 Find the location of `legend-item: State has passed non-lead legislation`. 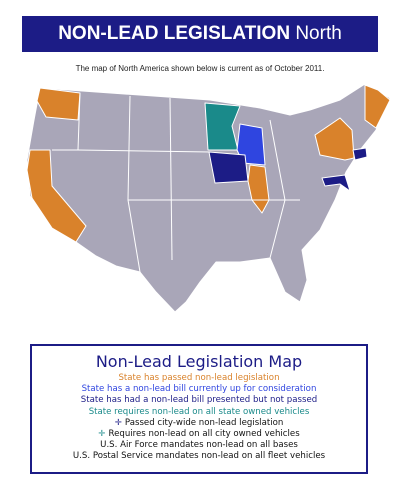

legend-item: State has passed non-lead legislation is located at coordinates (199, 378).